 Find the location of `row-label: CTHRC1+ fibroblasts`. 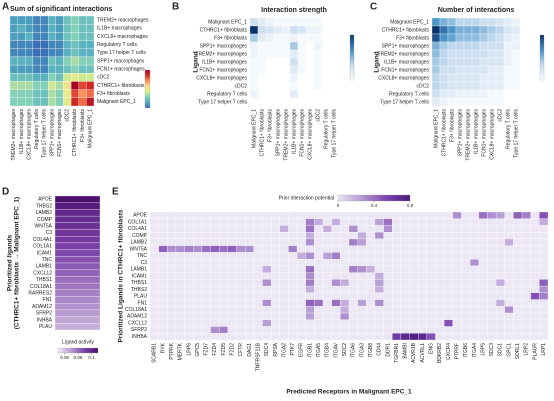

row-label: CTHRC1+ fibroblasts is located at coordinates (406, 30).